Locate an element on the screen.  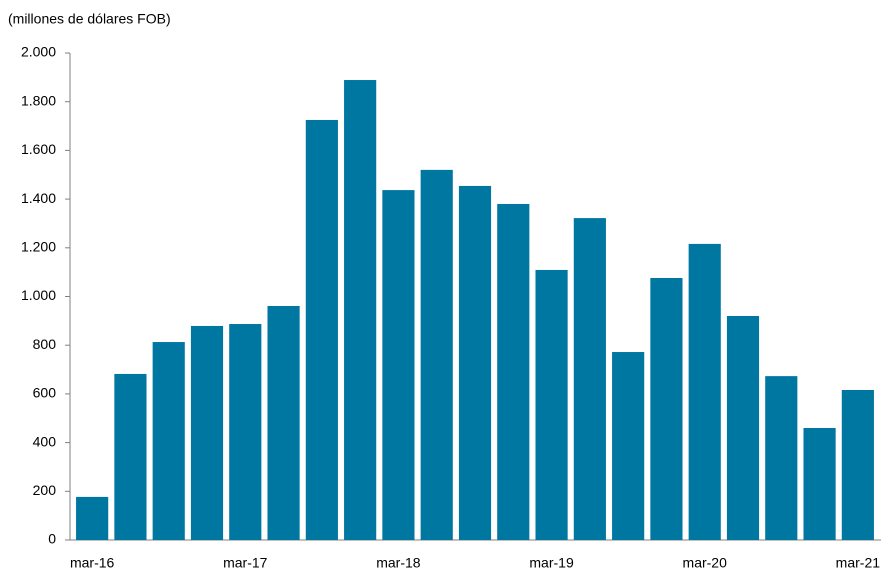
chart-title: (millones de dólares FOB) is located at coordinates (89, 19).